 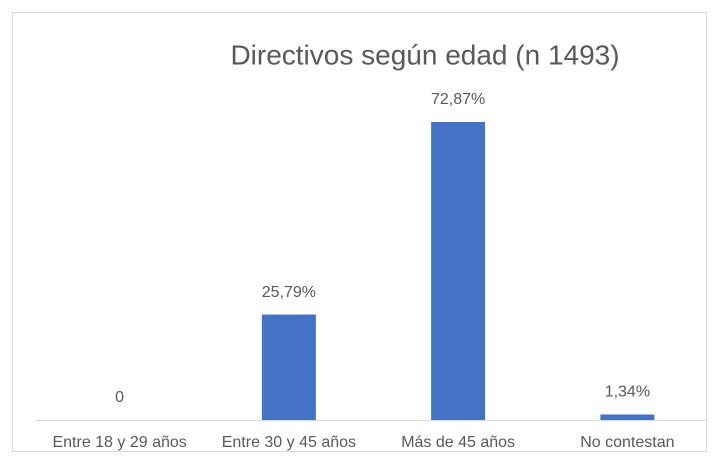 What do you see at coordinates (424, 54) in the screenshot?
I see `chart-title: Directivos según edad (n 1493)` at bounding box center [424, 54].